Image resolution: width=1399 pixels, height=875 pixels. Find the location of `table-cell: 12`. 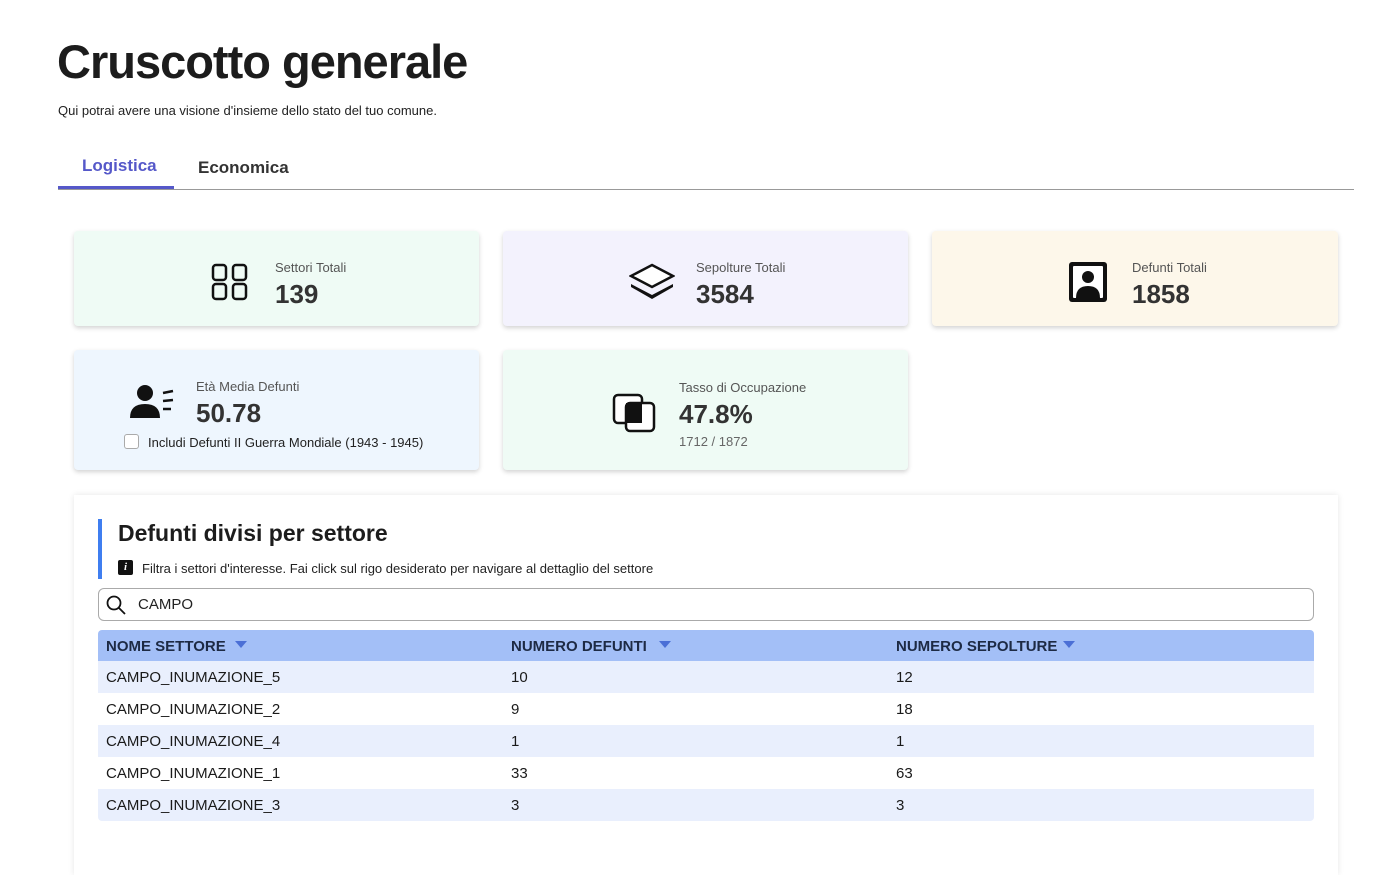

table-cell: 12 is located at coordinates (904, 677).